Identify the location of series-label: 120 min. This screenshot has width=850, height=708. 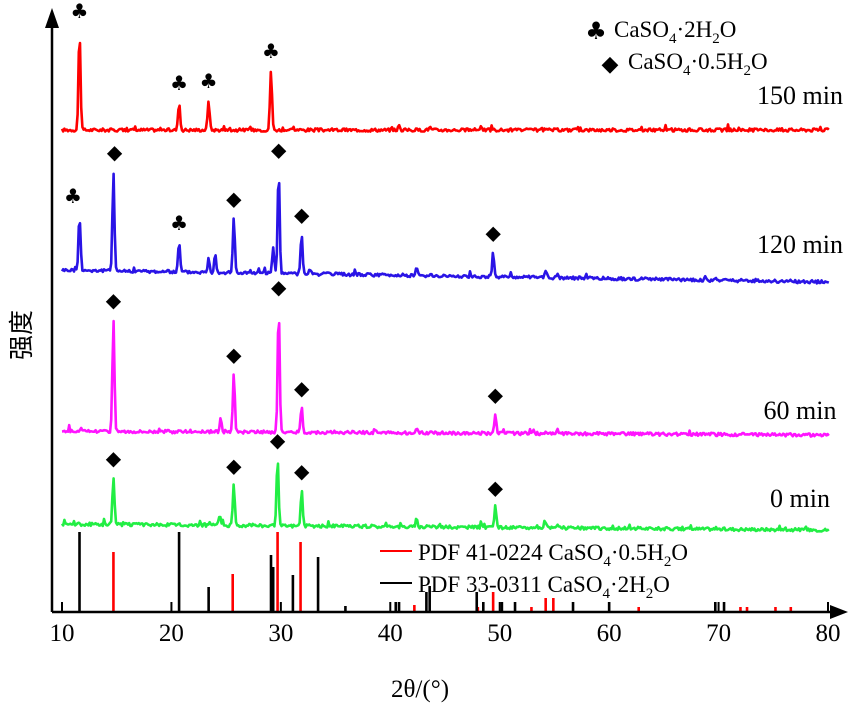
(800, 244).